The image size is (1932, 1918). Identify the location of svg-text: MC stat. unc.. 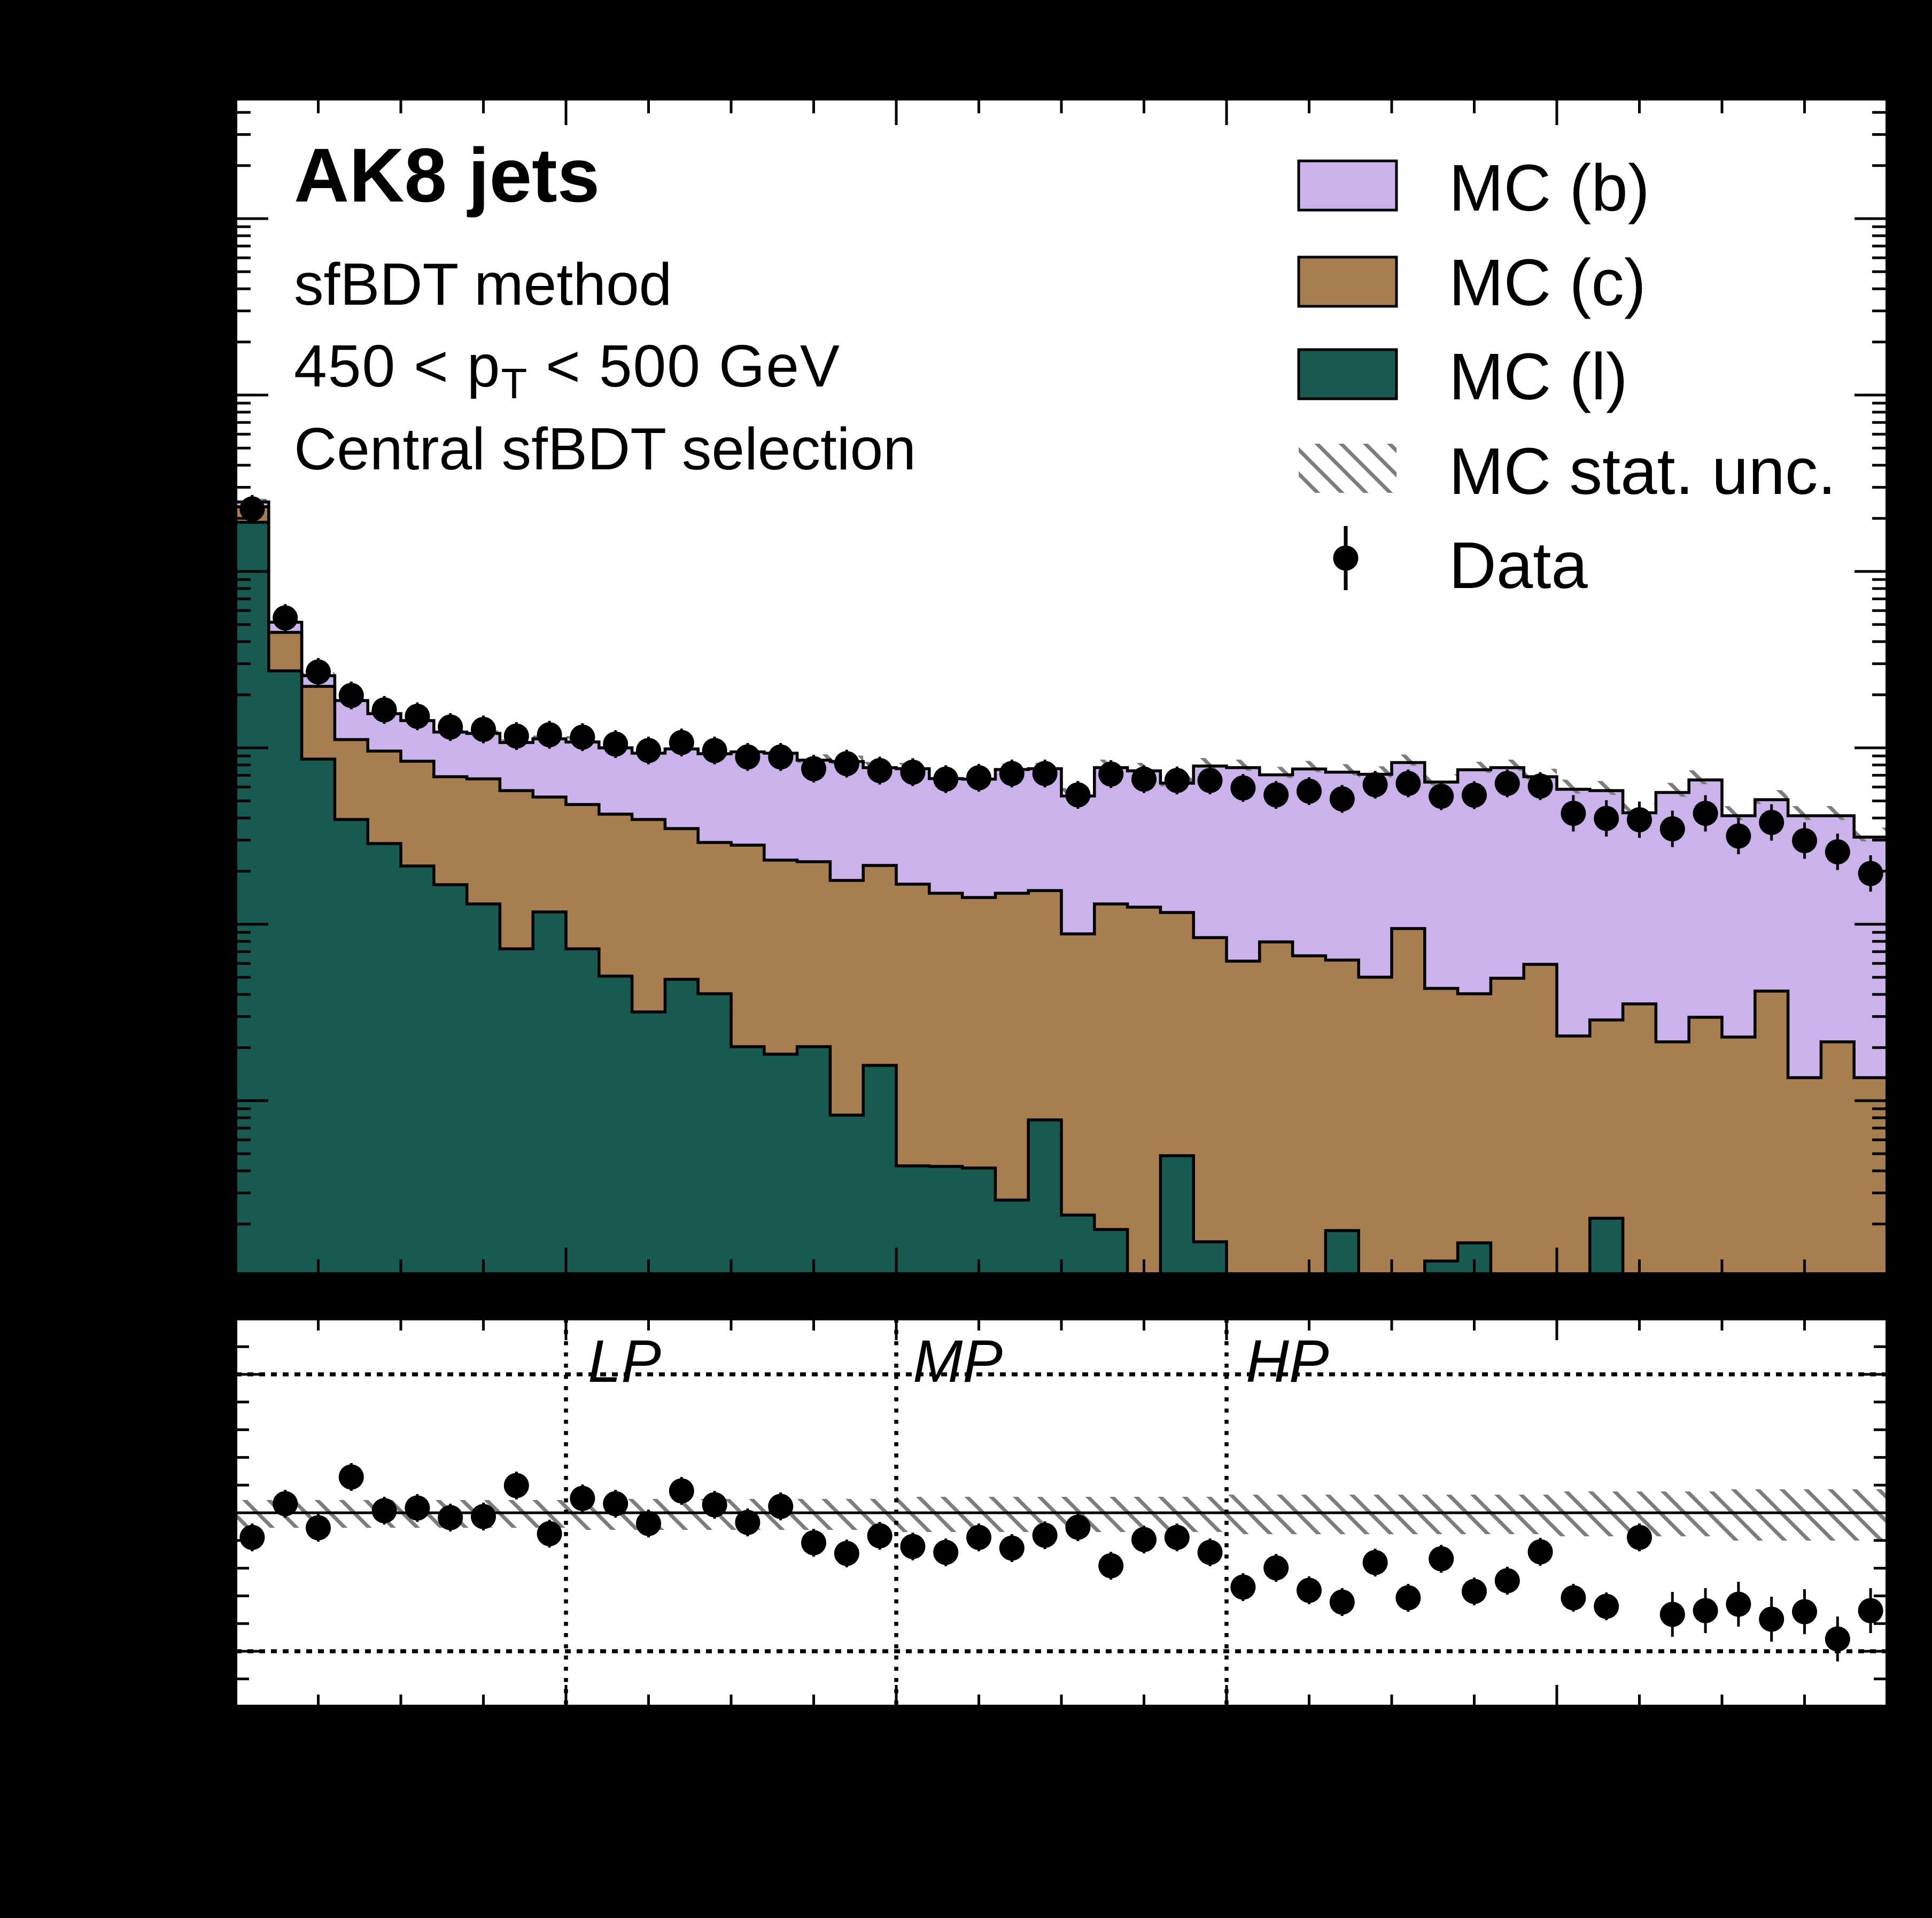
(1642, 471).